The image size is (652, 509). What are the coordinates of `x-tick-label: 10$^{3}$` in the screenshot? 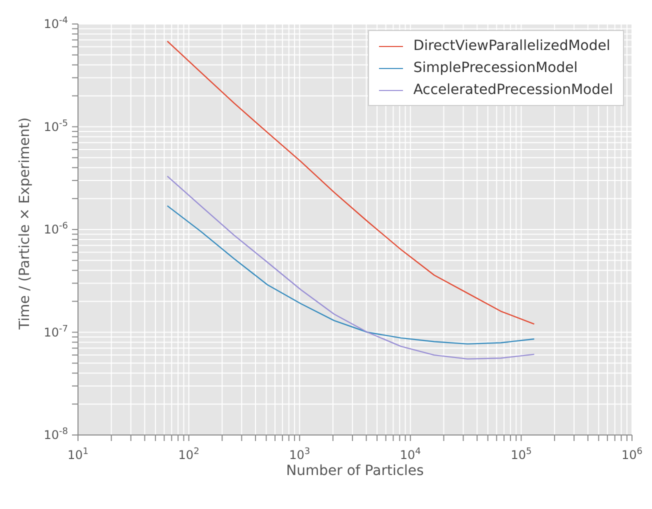 It's located at (299, 454).